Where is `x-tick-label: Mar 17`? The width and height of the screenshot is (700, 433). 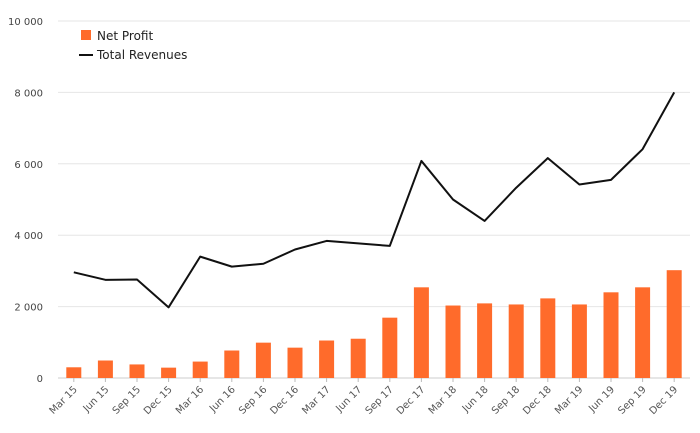 x-tick-label: Mar 17 is located at coordinates (316, 400).